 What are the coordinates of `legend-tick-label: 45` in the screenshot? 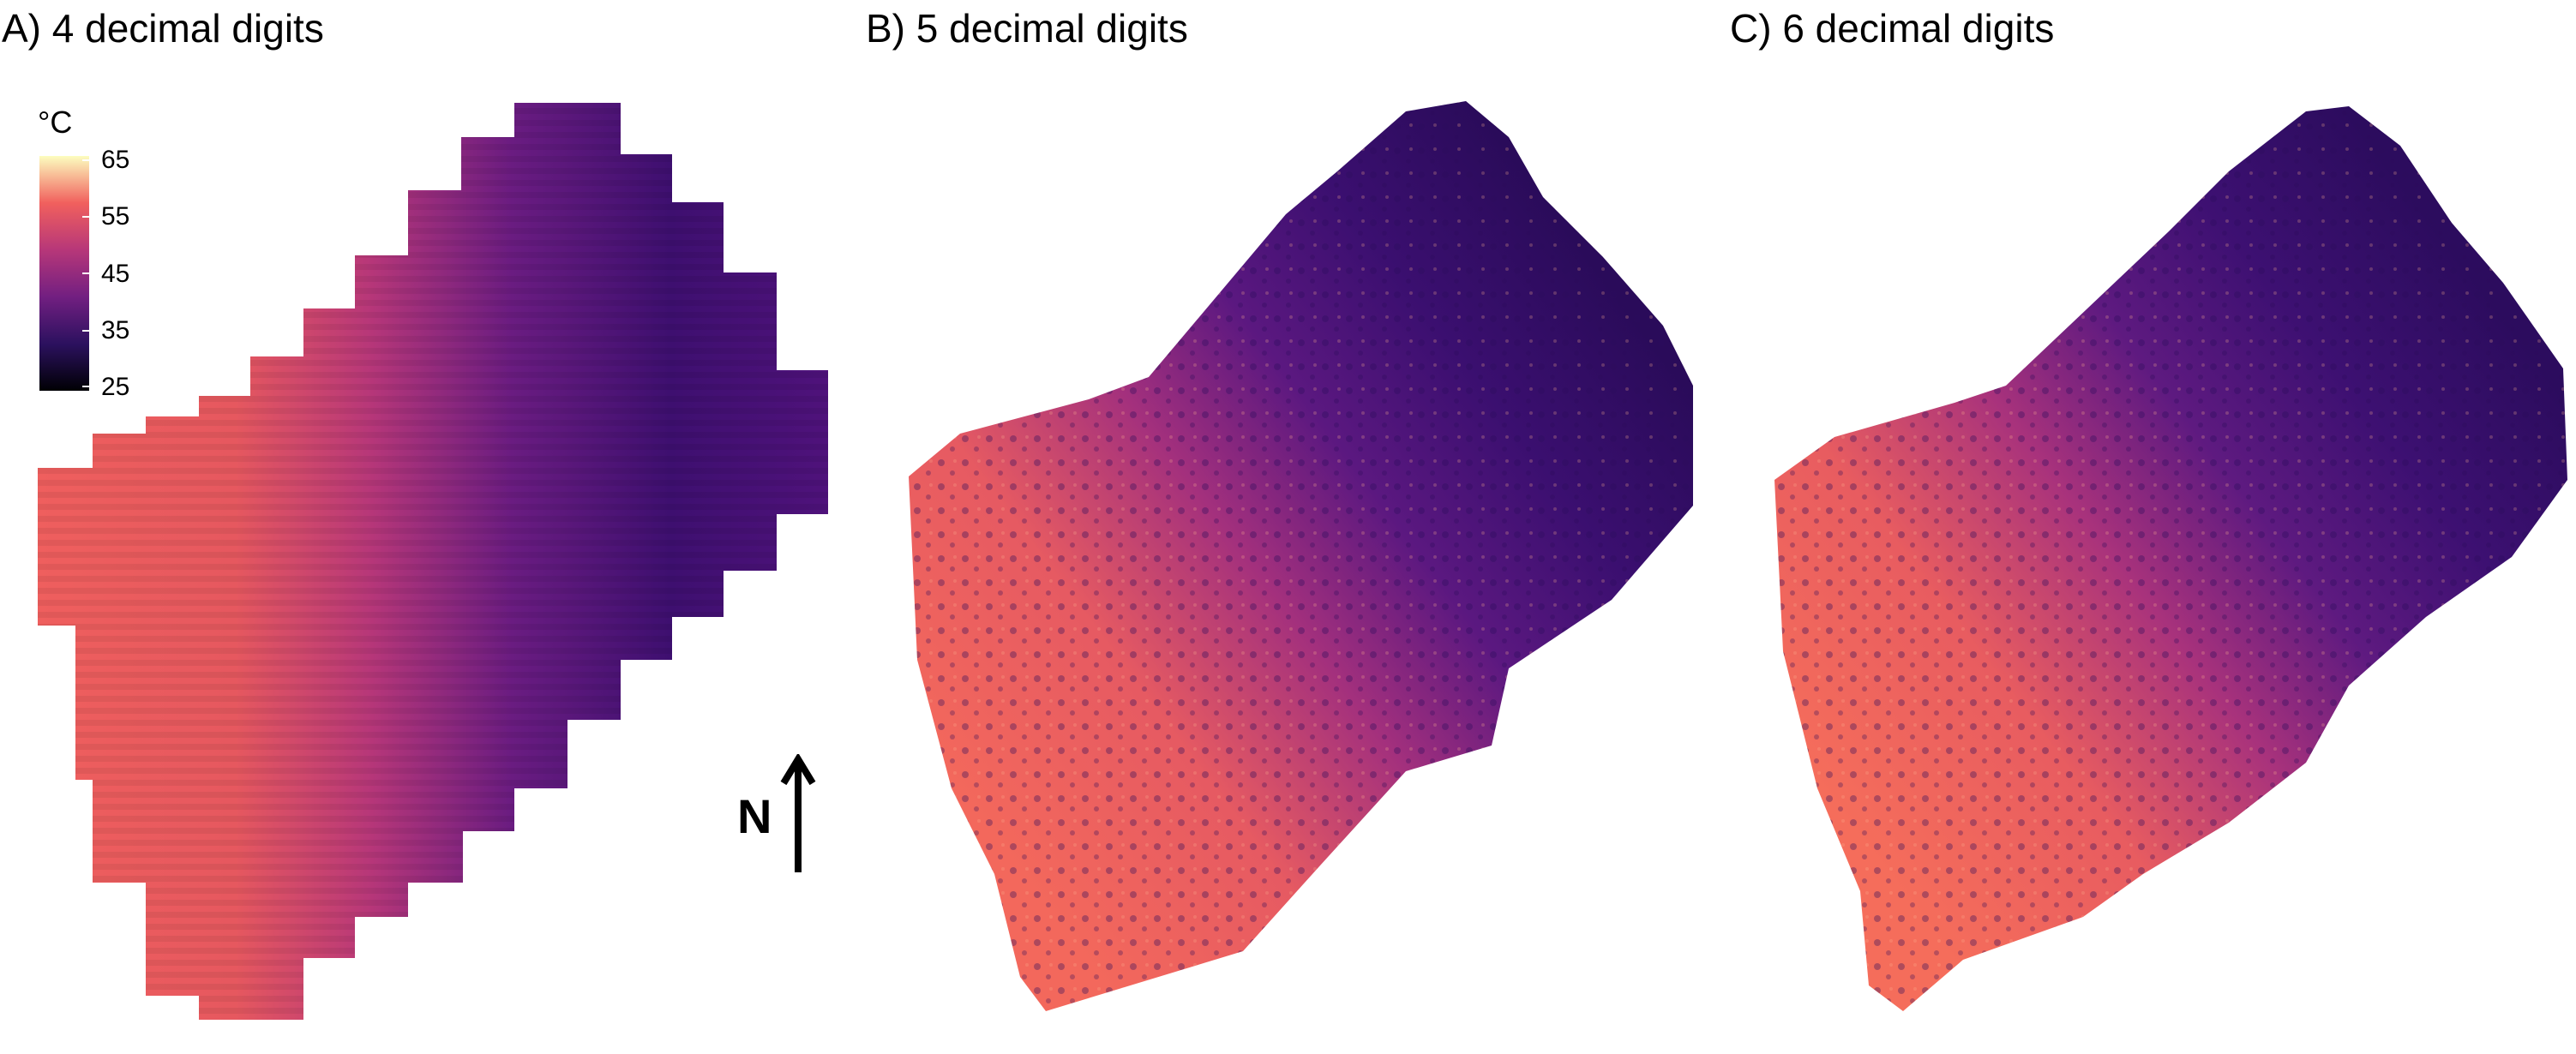 It's located at (115, 274).